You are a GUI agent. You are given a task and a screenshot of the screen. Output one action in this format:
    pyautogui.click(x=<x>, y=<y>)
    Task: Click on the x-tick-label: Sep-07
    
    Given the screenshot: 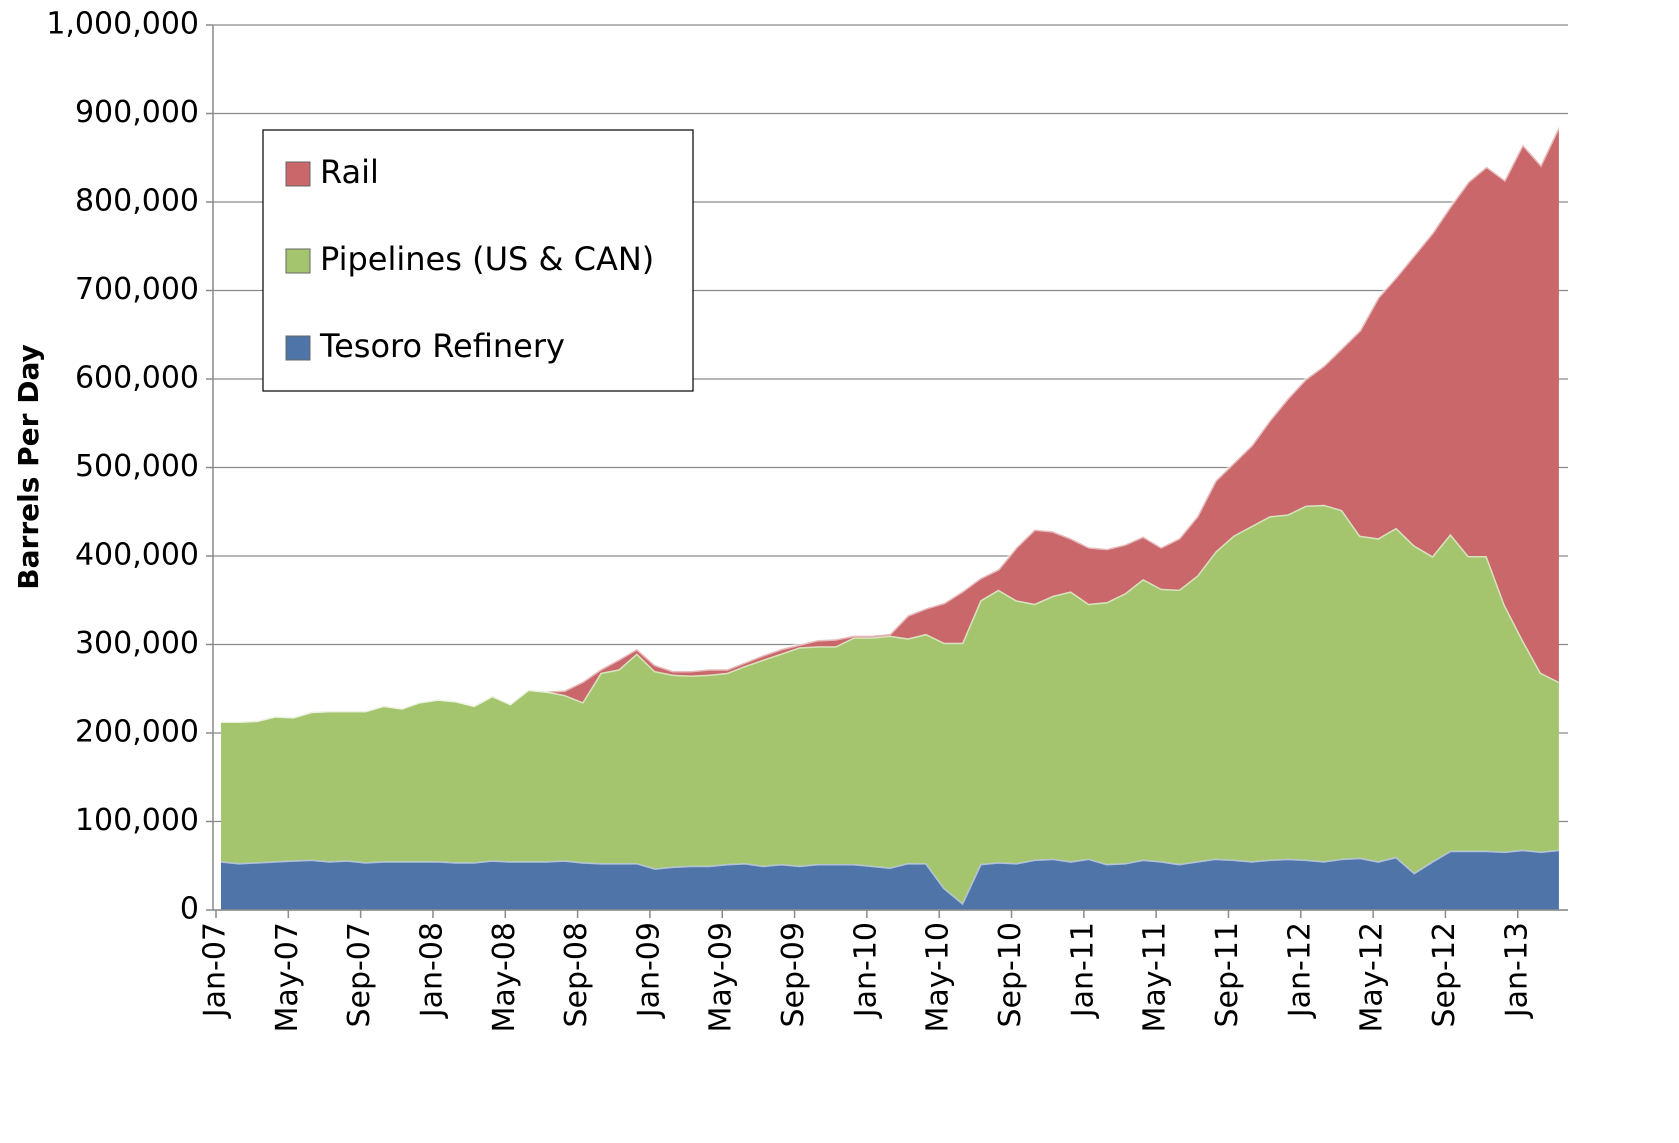 What is the action you would take?
    pyautogui.click(x=359, y=975)
    